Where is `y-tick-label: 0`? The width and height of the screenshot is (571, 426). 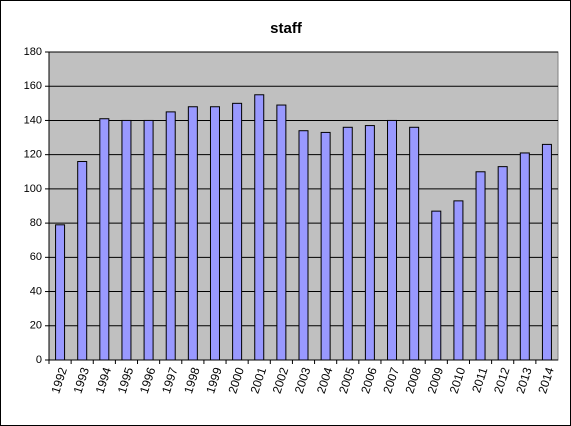 y-tick-label: 0 is located at coordinates (39, 360).